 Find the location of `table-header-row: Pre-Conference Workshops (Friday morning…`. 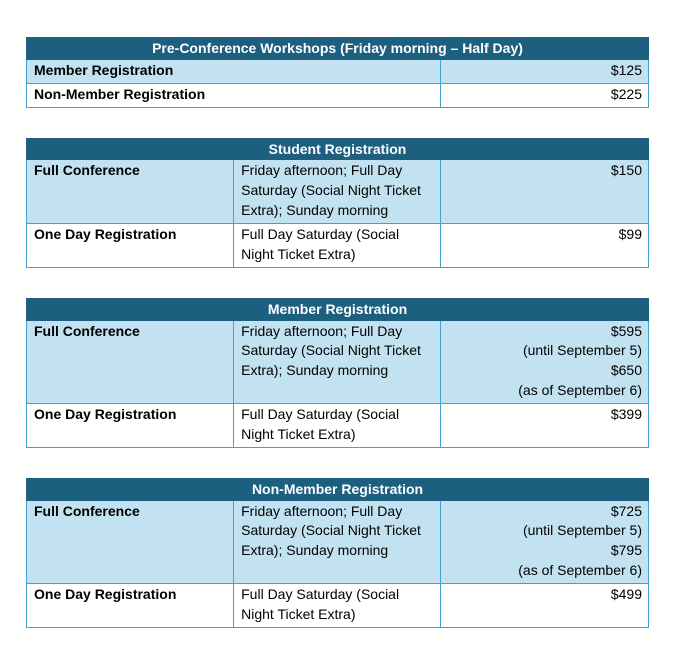

table-header-row: Pre-Conference Workshops (Friday morning… is located at coordinates (337, 48).